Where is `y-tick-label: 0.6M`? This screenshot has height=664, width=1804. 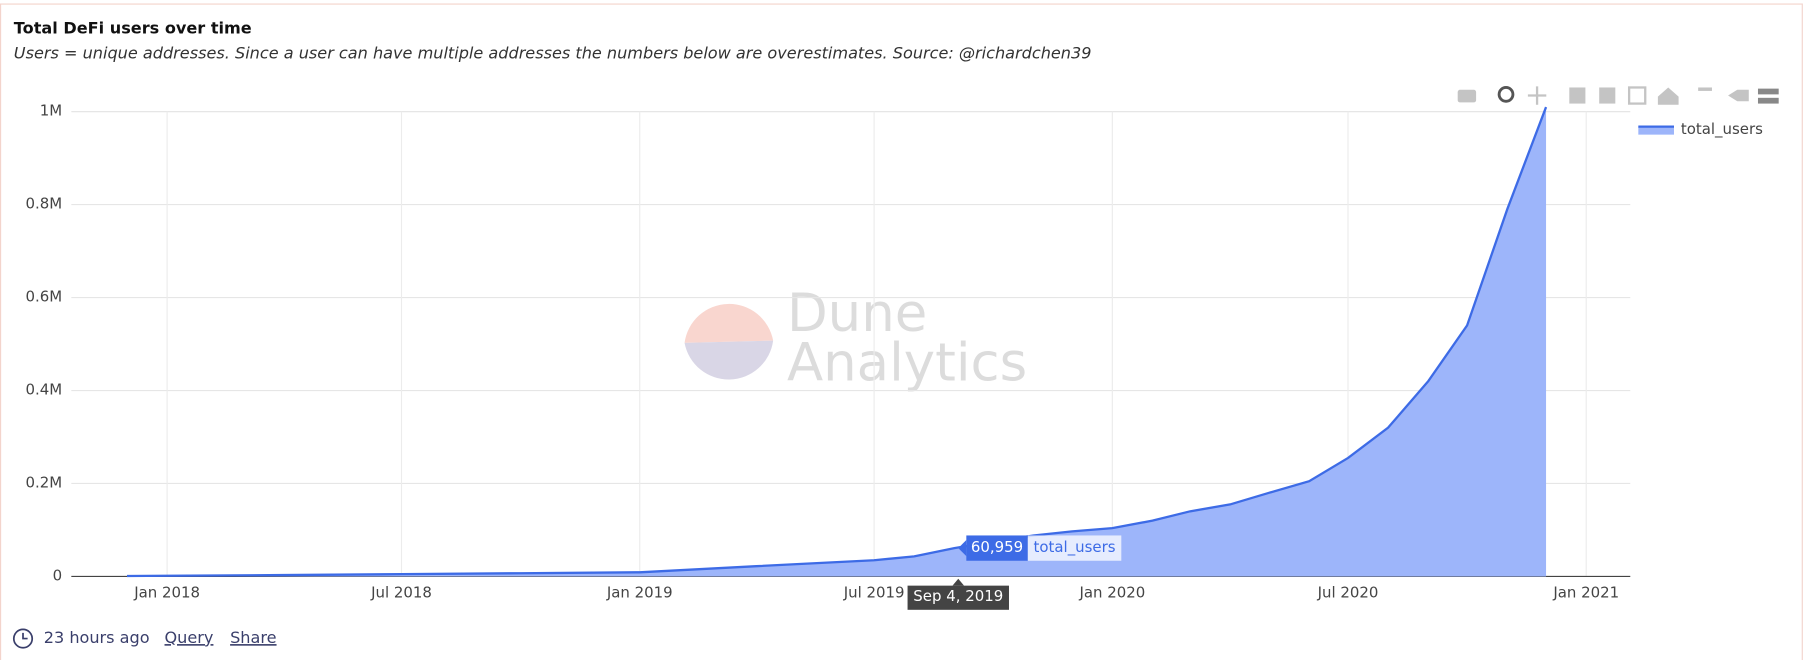 y-tick-label: 0.6M is located at coordinates (43, 297).